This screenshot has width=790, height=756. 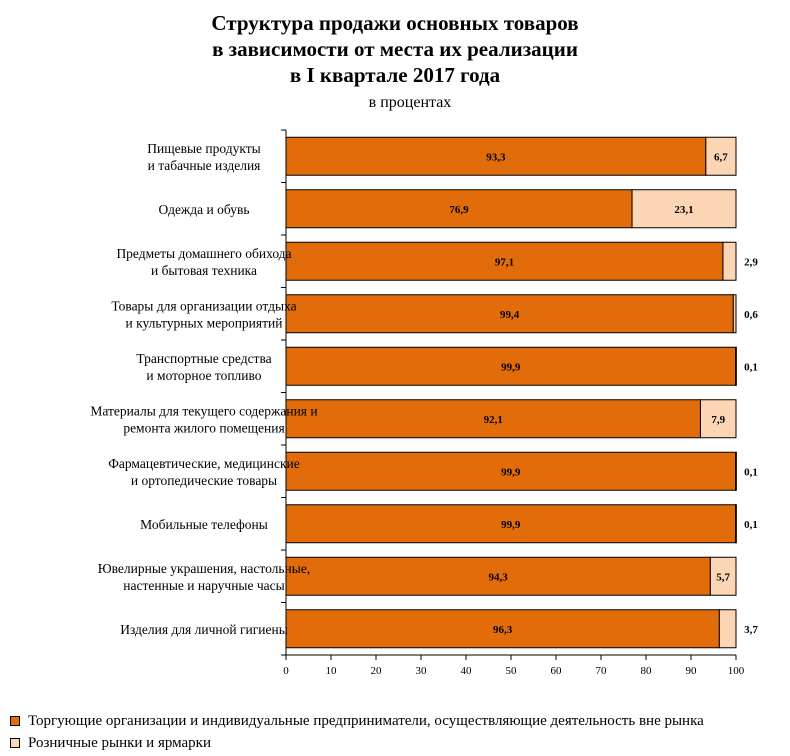 What do you see at coordinates (204, 463) in the screenshot?
I see `category-label: Фармацевтические, медицинские` at bounding box center [204, 463].